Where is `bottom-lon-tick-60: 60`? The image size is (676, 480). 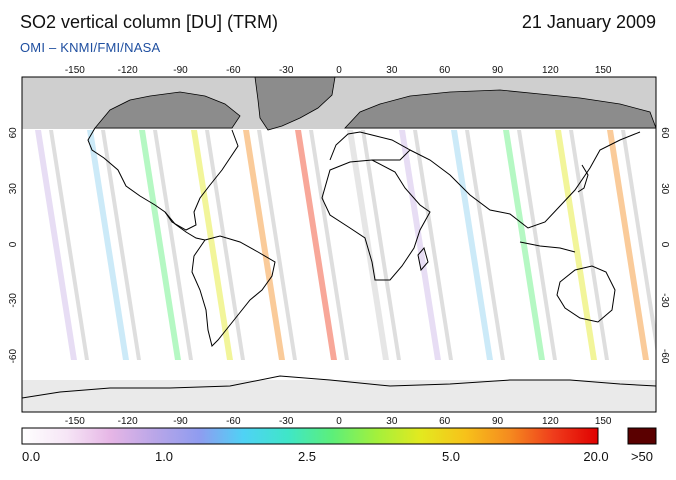 bottom-lon-tick-60: 60 is located at coordinates (445, 421).